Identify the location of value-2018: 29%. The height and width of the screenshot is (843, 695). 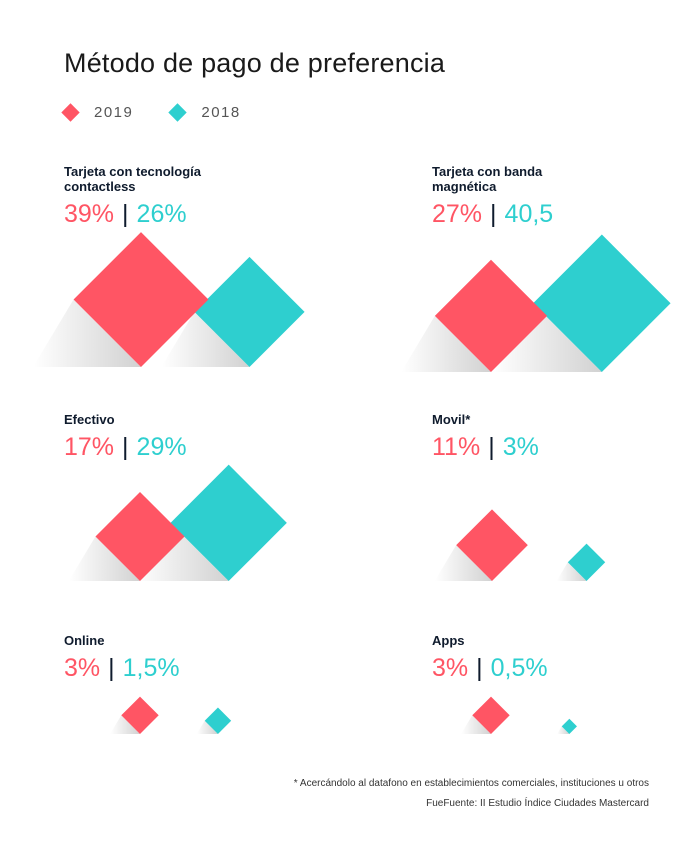
(161, 447).